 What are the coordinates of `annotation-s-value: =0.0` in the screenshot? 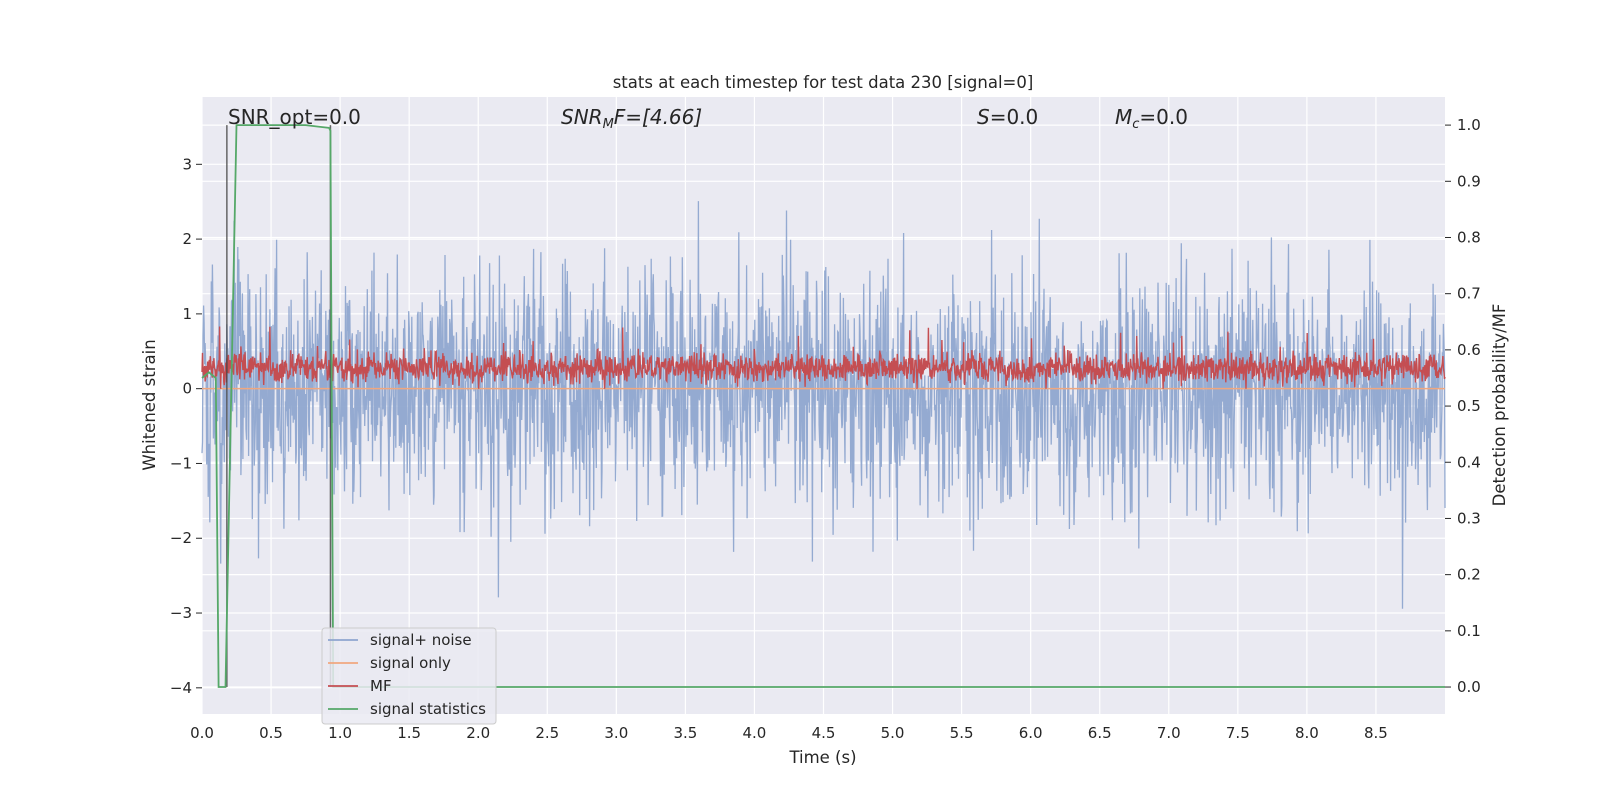 It's located at (1014, 117).